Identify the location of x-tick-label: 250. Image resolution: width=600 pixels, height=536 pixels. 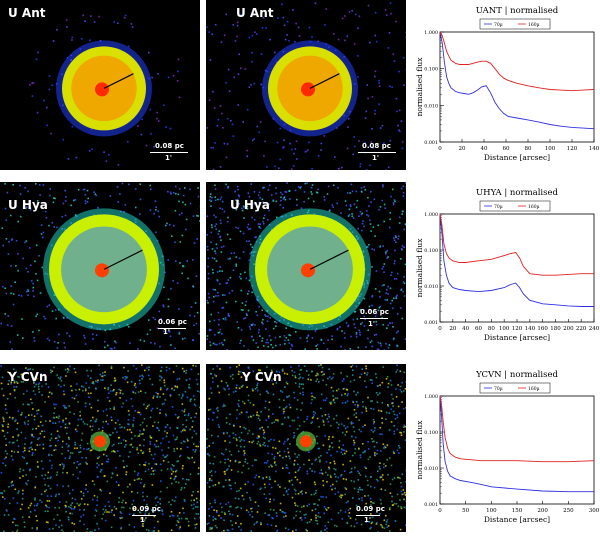
(568, 511).